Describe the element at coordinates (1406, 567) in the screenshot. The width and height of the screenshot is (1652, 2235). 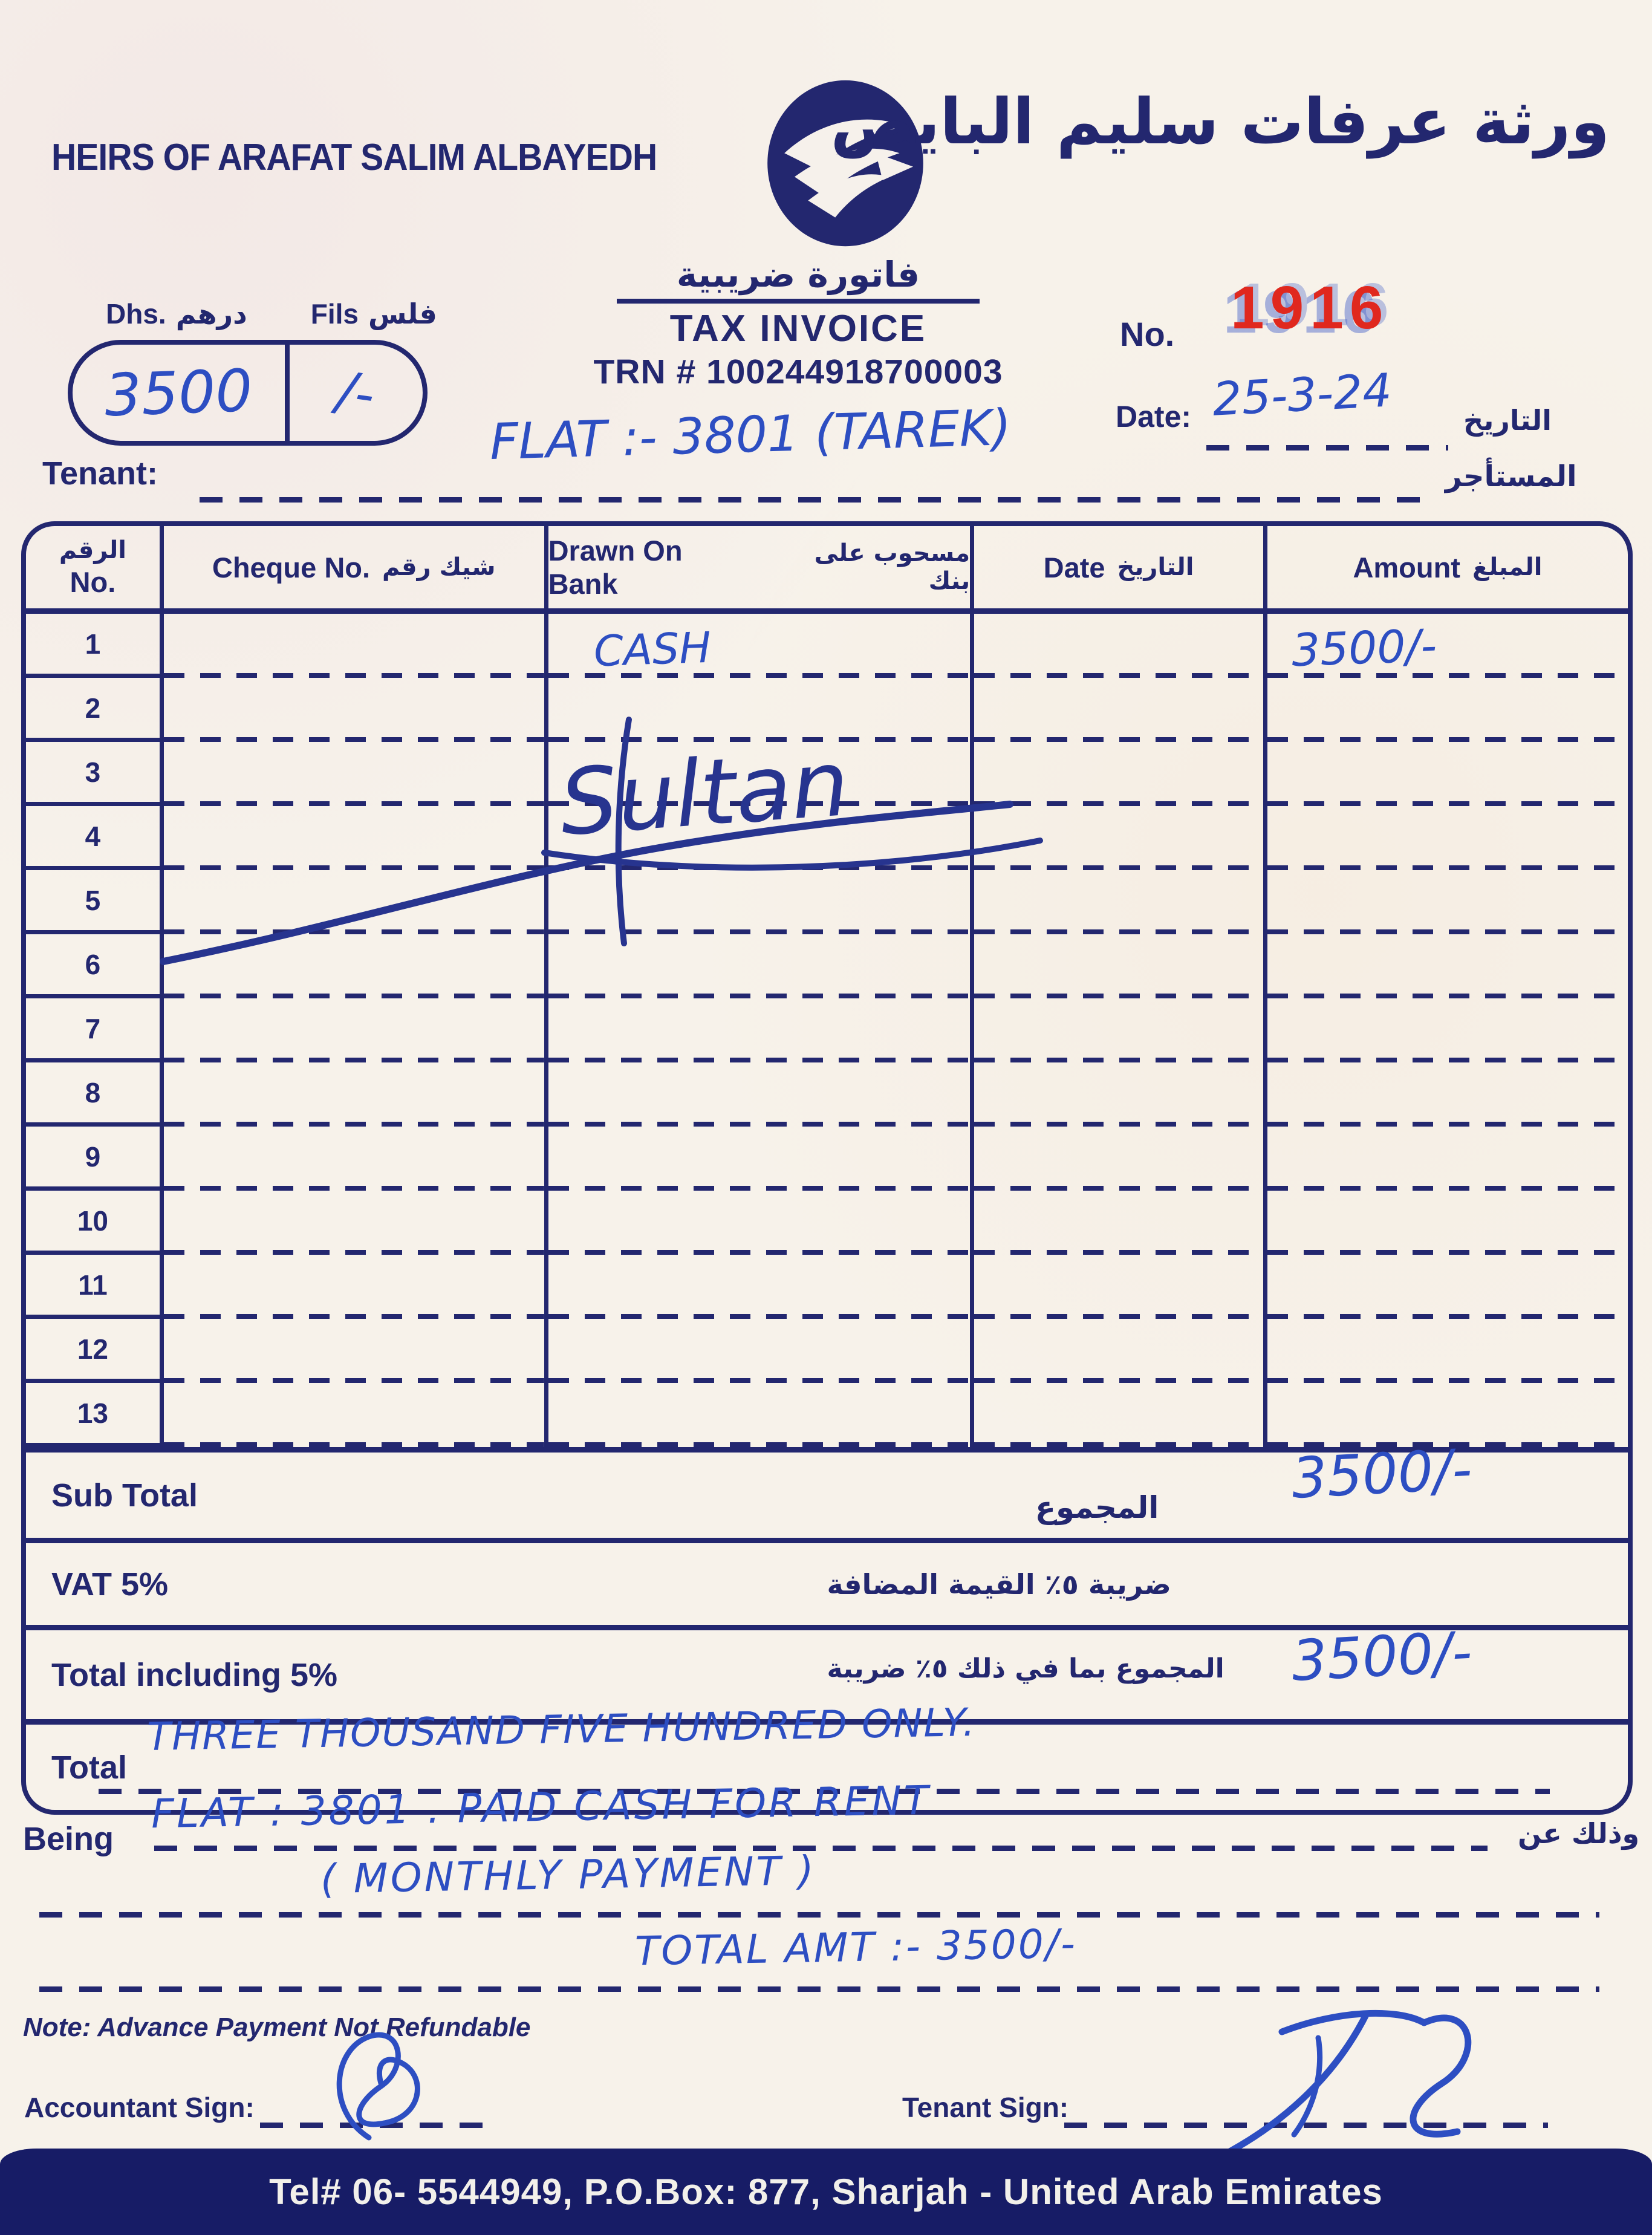
I see `header-amount-english: Amount` at that location.